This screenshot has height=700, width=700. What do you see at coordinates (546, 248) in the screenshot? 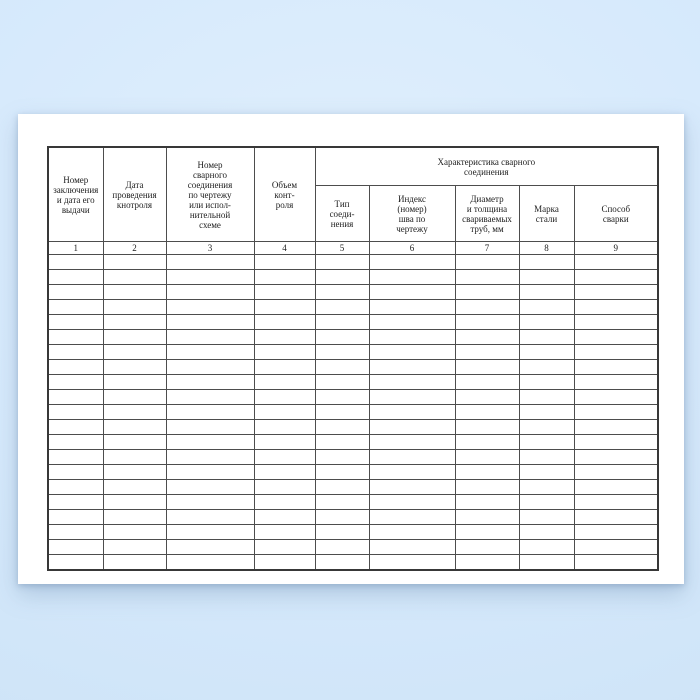
I see `column-number-8: 8` at bounding box center [546, 248].